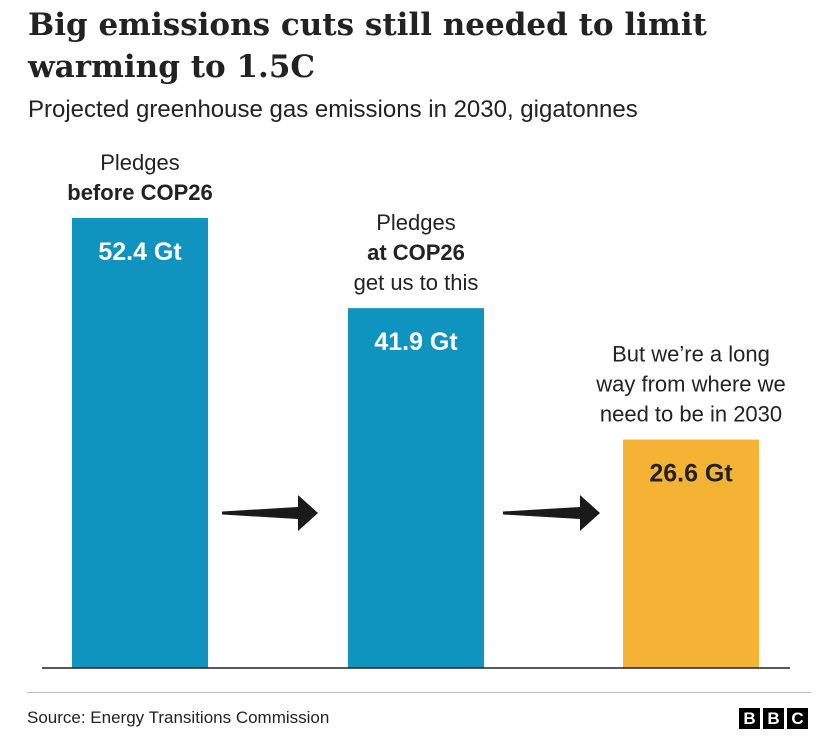 The height and width of the screenshot is (749, 838). What do you see at coordinates (419, 692) in the screenshot?
I see `footer-divider` at bounding box center [419, 692].